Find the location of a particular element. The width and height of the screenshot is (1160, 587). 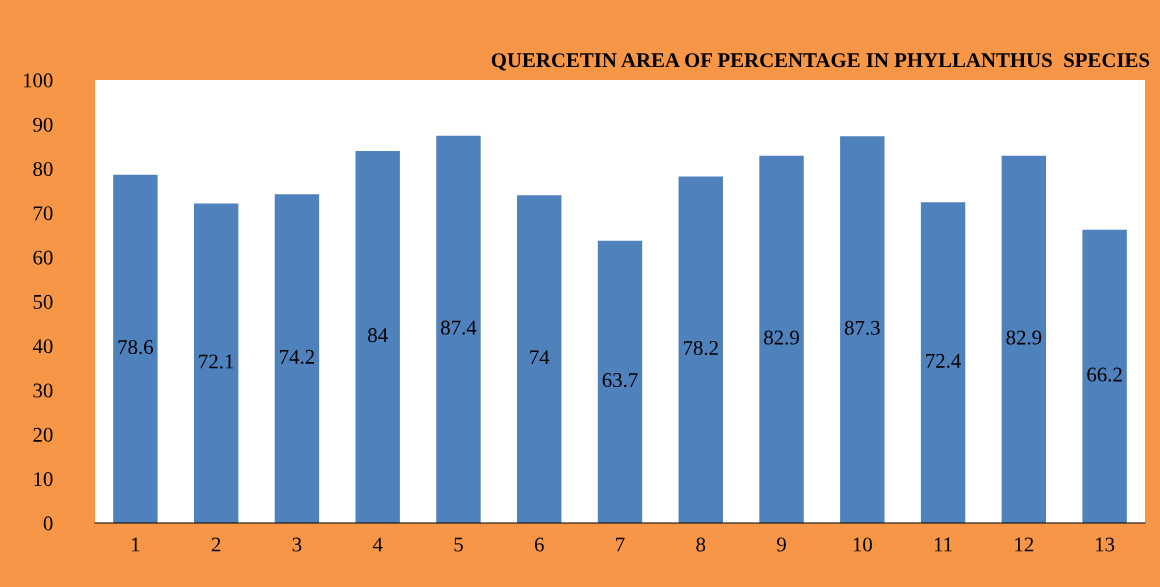

data-label: 74.2 is located at coordinates (297, 356).